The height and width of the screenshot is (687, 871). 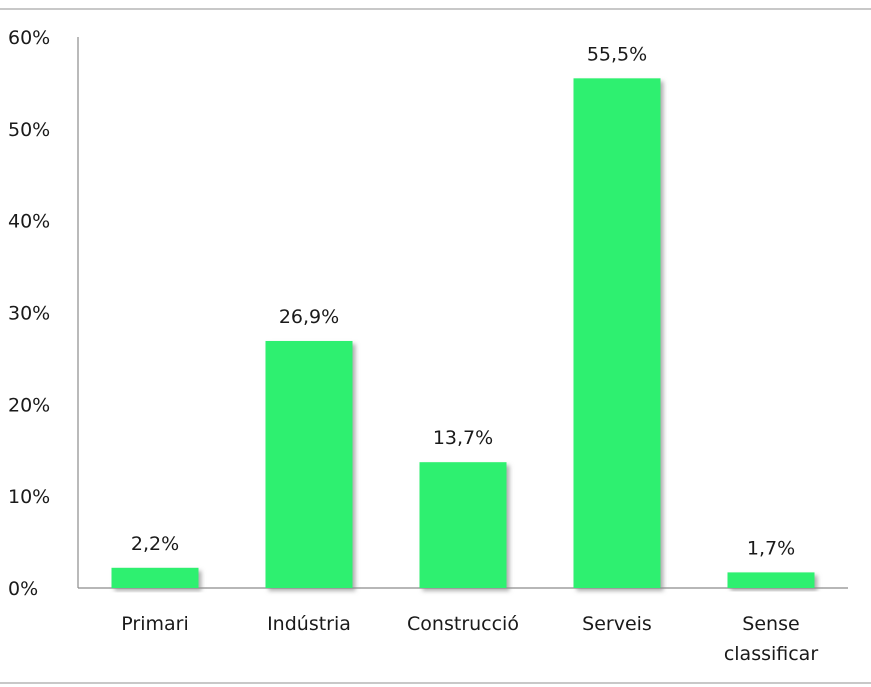 What do you see at coordinates (29, 38) in the screenshot?
I see `y-tick-label: 60%` at bounding box center [29, 38].